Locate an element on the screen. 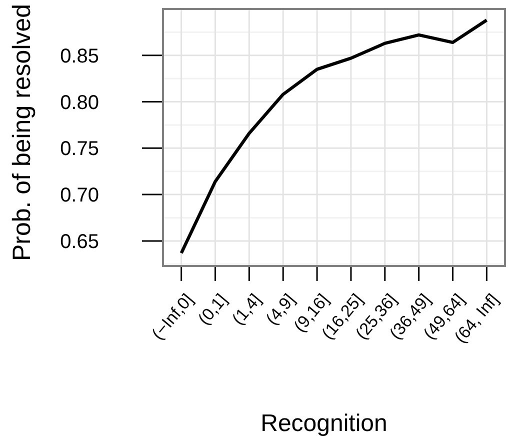 This screenshot has height=440, width=517. y-tick-label: 0.80 is located at coordinates (79, 103).